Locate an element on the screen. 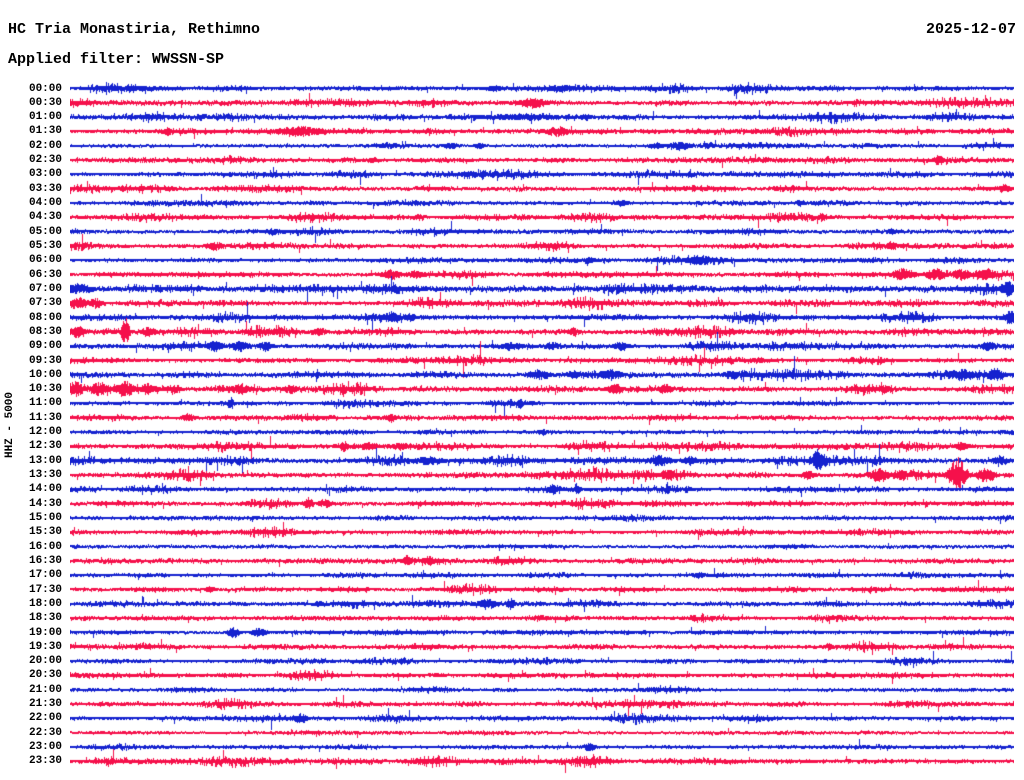  row-time-label: 03:00 is located at coordinates (45, 174).